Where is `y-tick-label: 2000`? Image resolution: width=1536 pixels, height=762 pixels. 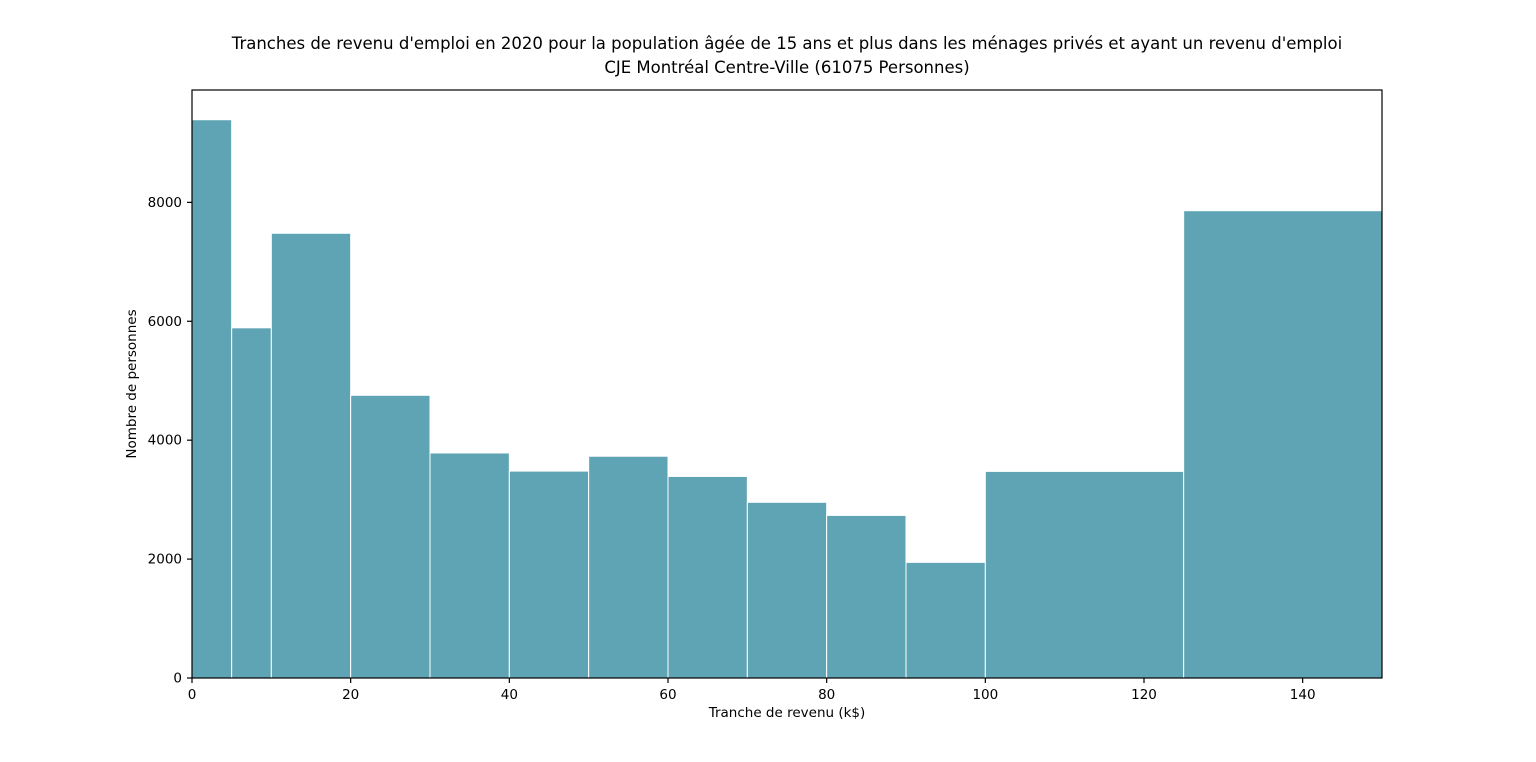
y-tick-label: 2000 is located at coordinates (165, 560).